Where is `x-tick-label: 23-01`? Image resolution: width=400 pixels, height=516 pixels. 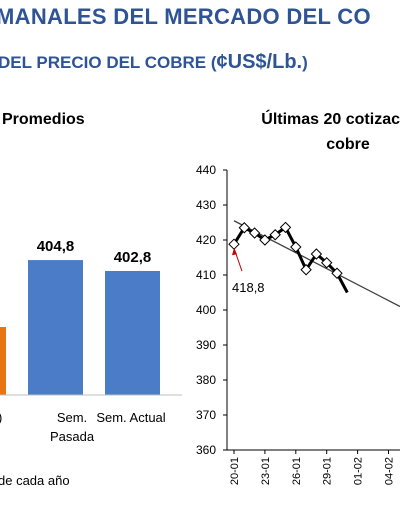 x-tick-label: 23-01 is located at coordinates (266, 471).